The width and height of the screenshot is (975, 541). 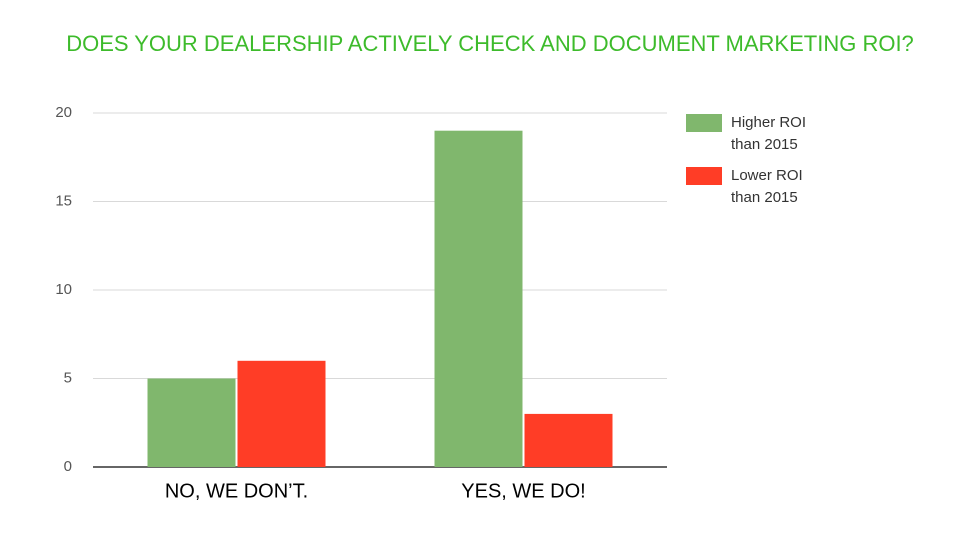 I want to click on y-tick-label: 20, so click(x=63, y=112).